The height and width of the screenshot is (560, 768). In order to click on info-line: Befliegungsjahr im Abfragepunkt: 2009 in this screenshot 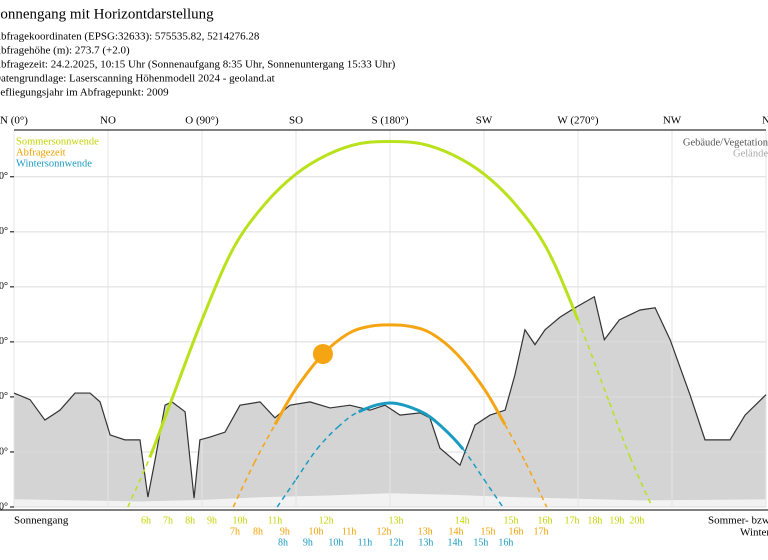, I will do `click(84, 93)`.